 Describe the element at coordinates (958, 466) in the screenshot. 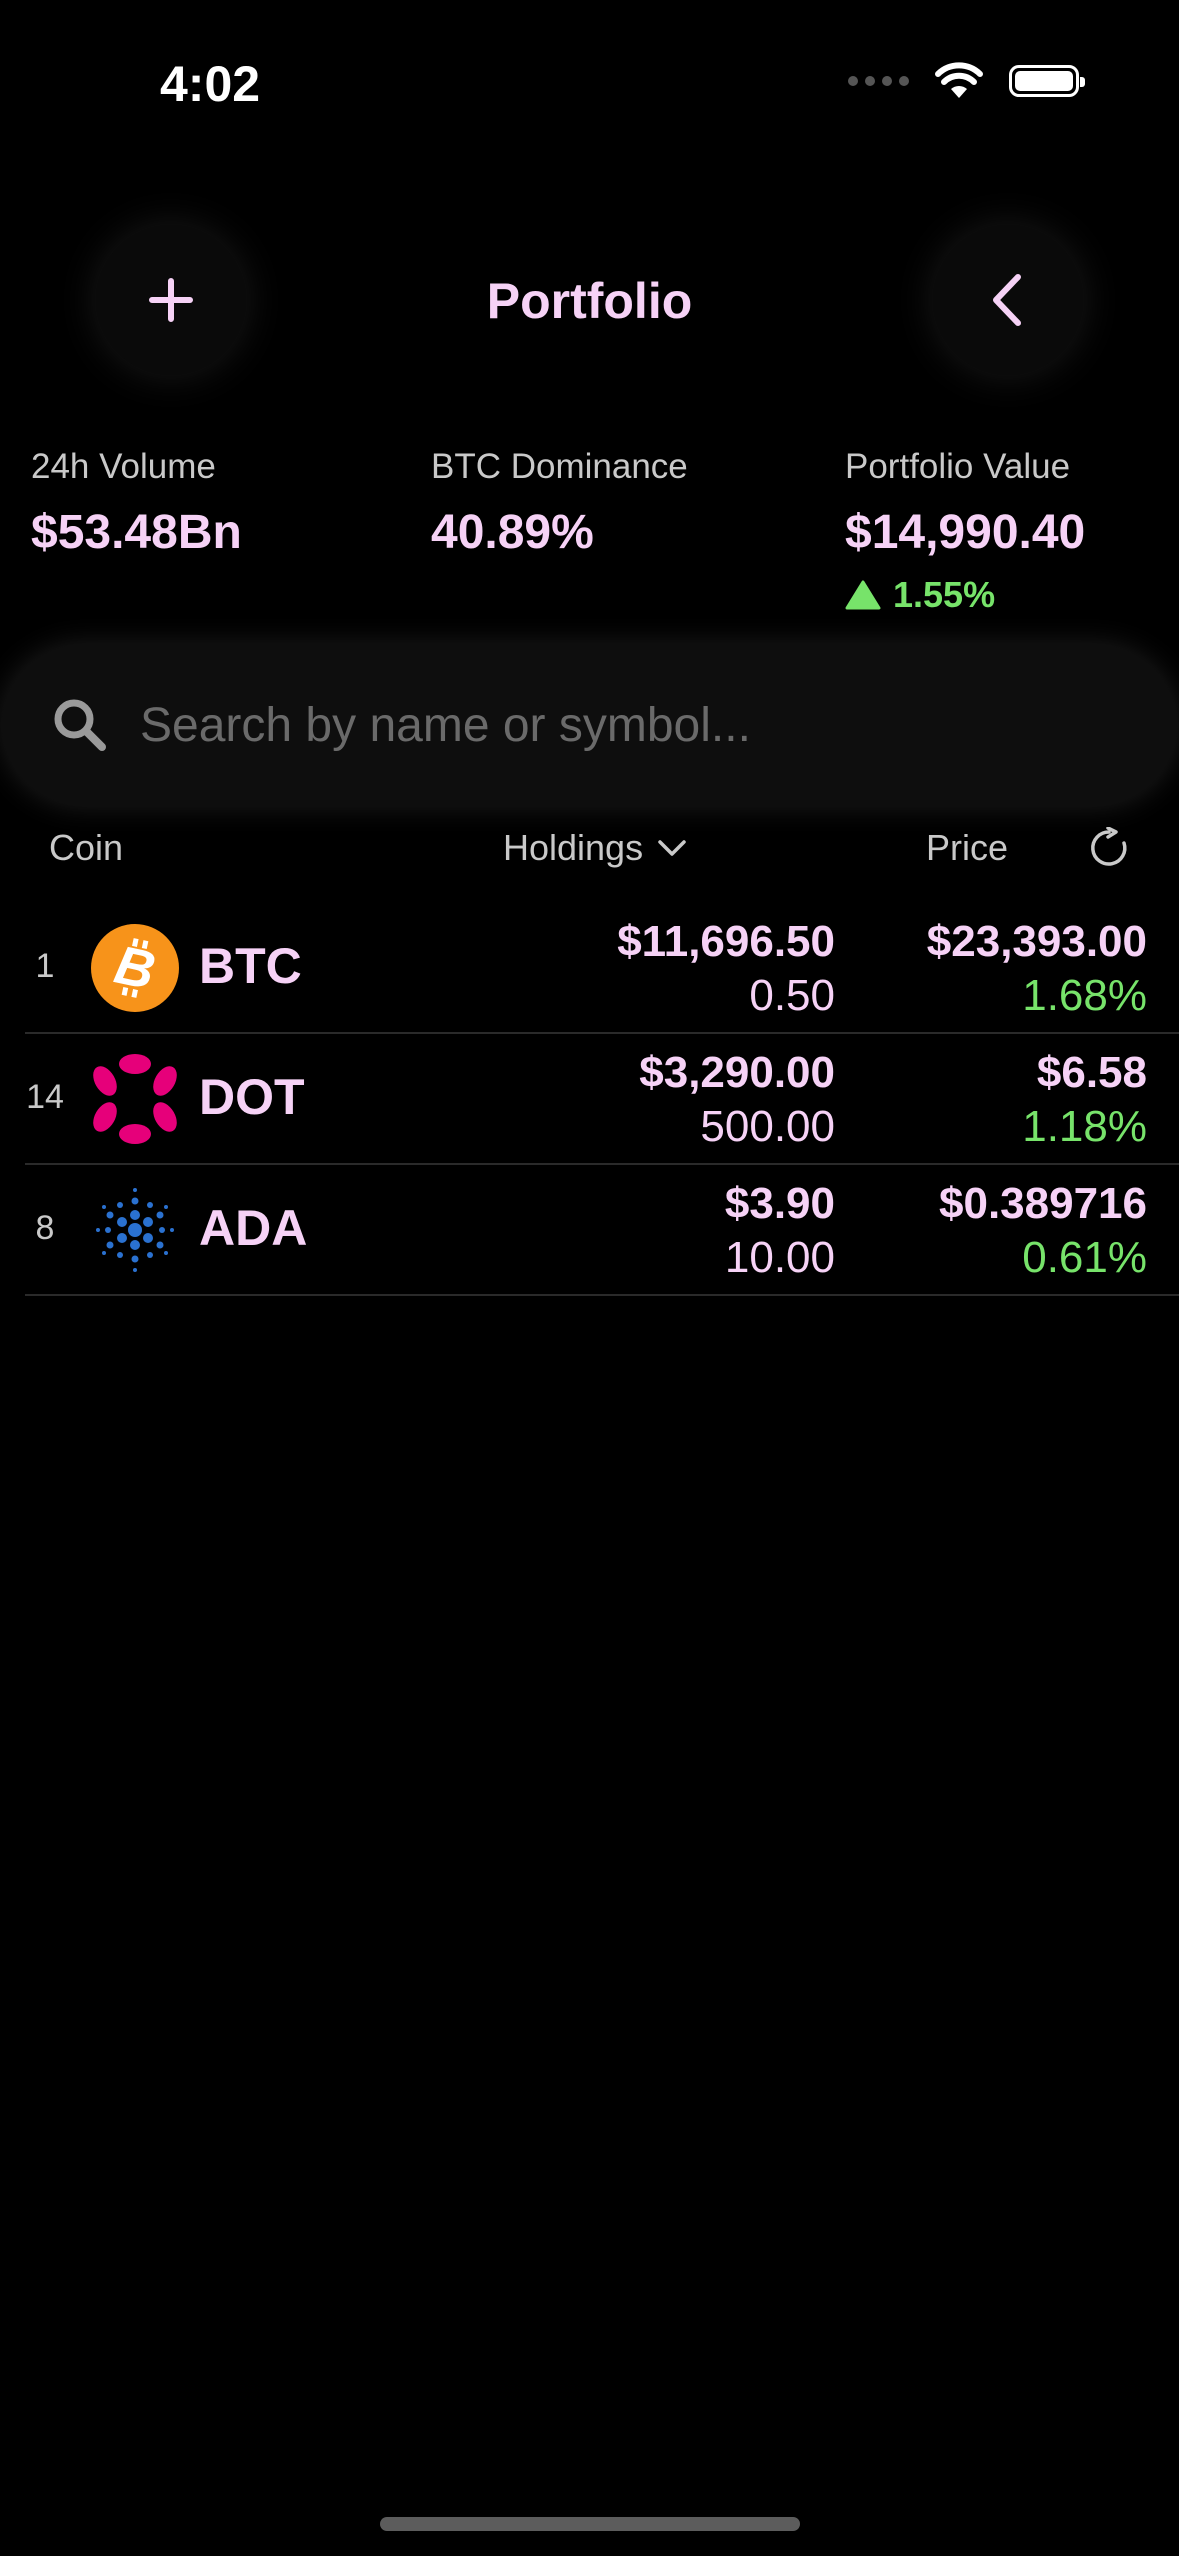

I see `stat-label: Portfolio Value` at that location.